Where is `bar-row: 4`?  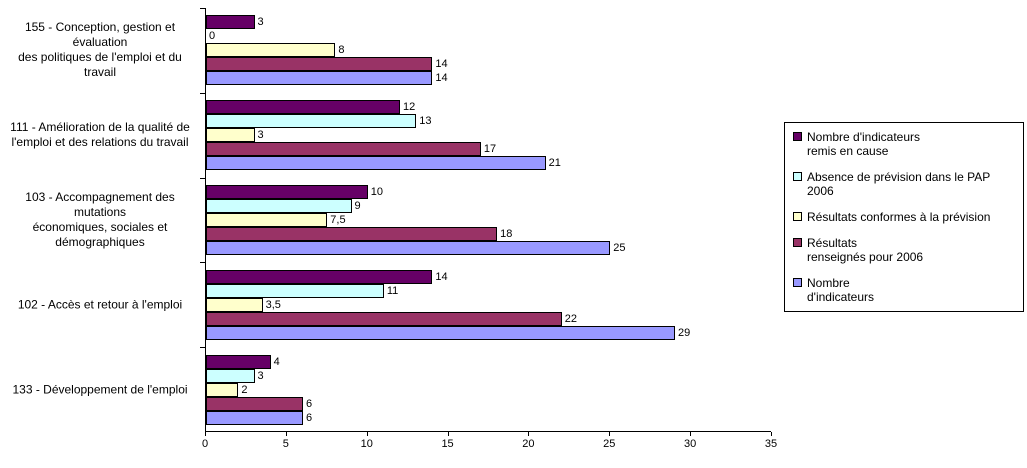 bar-row: 4 is located at coordinates (489, 361).